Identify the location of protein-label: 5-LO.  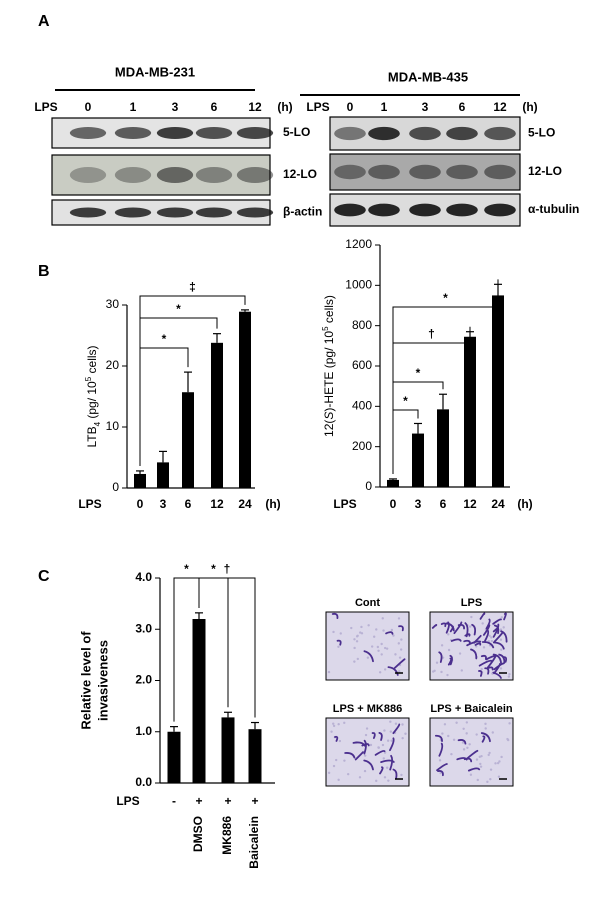
(541, 133).